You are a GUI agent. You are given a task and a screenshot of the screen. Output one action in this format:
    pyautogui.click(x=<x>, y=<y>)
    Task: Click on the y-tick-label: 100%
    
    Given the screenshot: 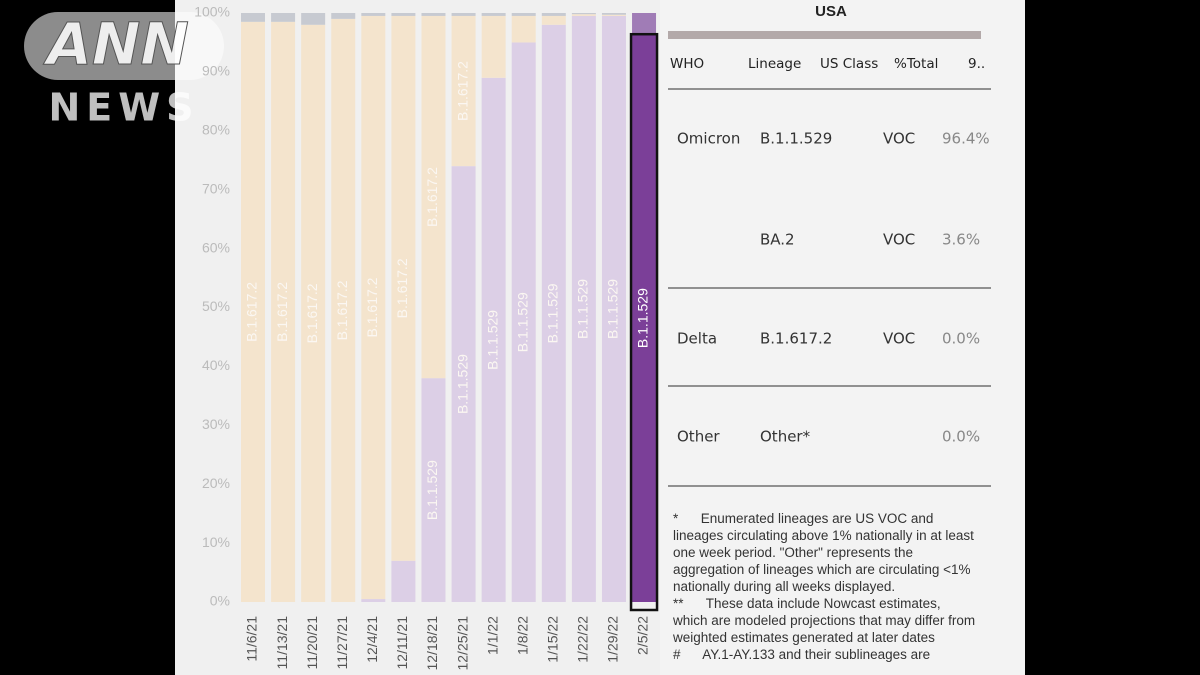 What is the action you would take?
    pyautogui.click(x=212, y=12)
    